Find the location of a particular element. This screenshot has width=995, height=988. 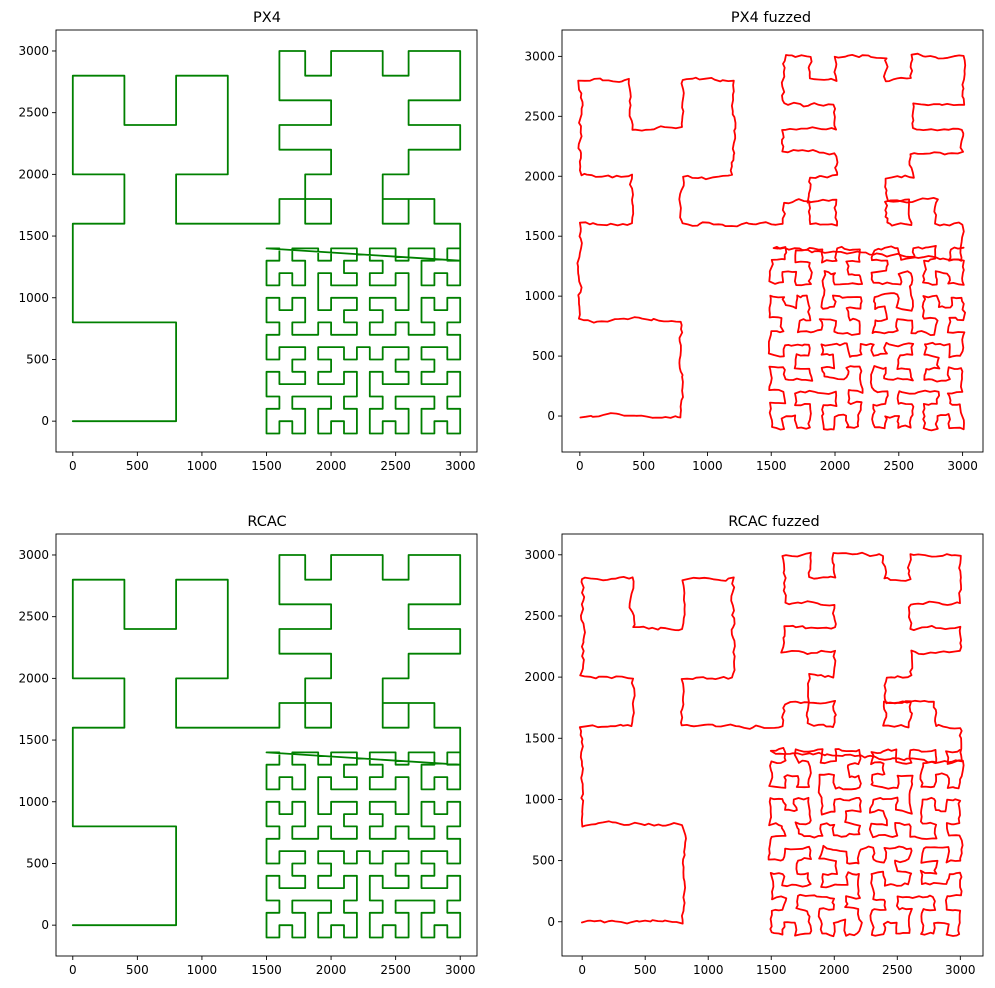

panel-title: PX4 fuzzed is located at coordinates (771, 18).